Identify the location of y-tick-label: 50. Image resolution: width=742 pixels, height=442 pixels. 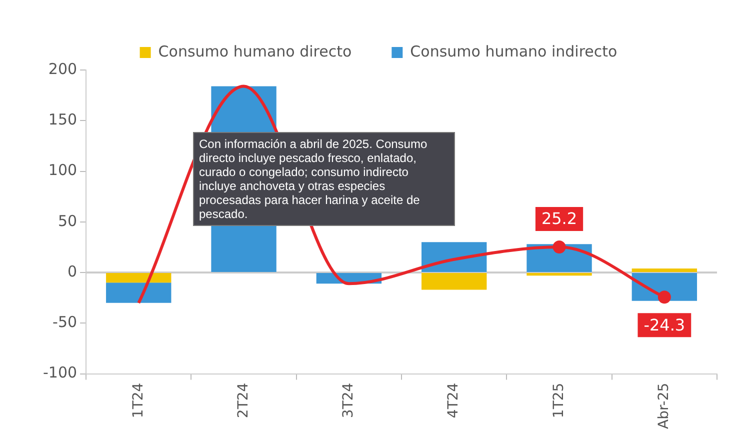
(68, 221).